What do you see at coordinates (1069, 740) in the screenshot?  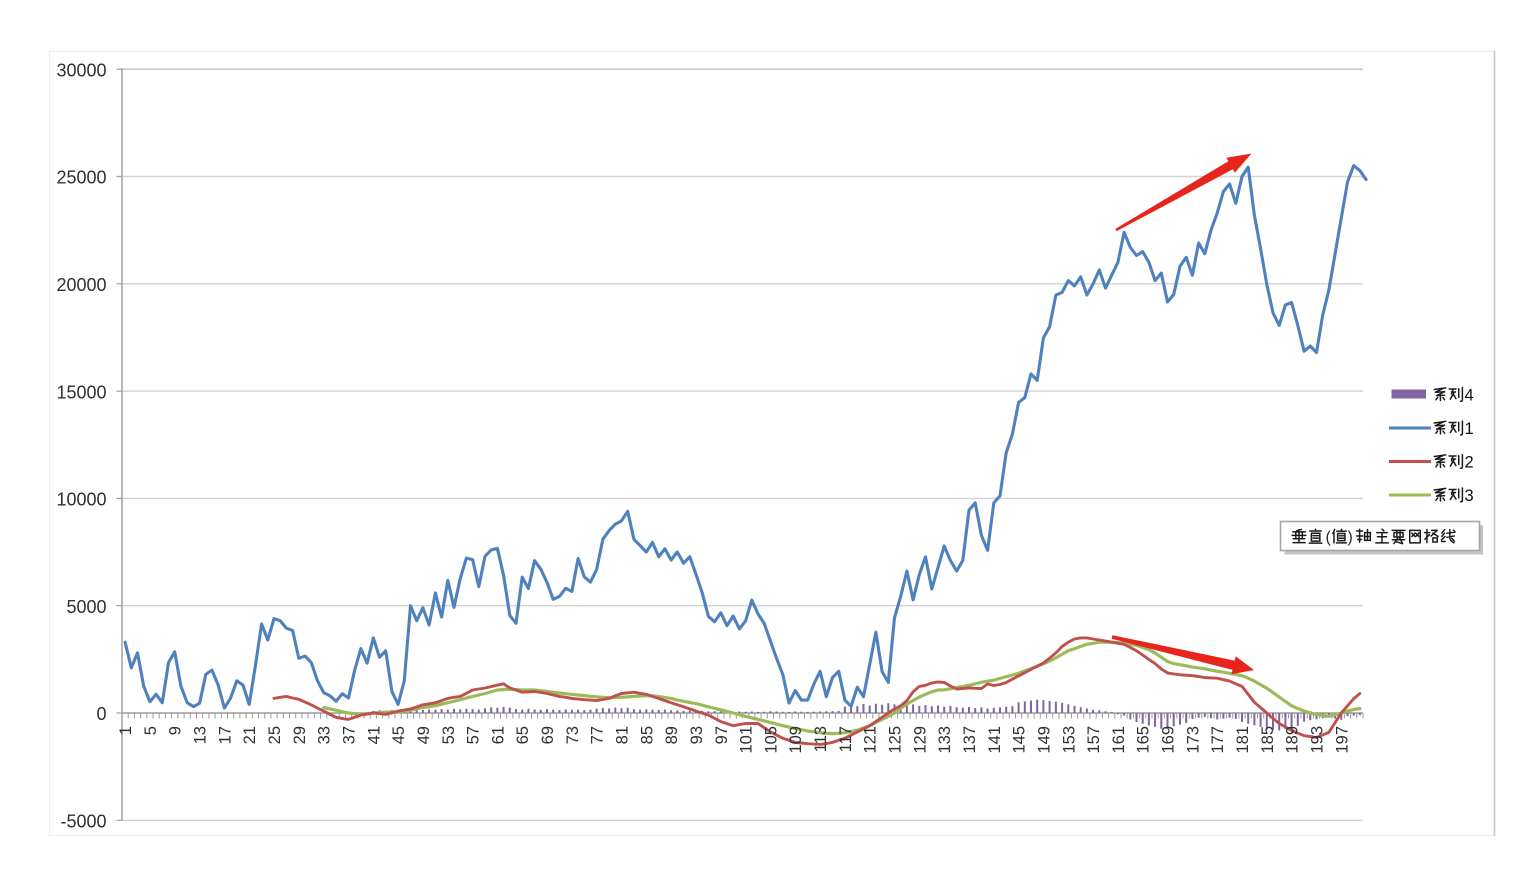 I see `svg-text: 153` at bounding box center [1069, 740].